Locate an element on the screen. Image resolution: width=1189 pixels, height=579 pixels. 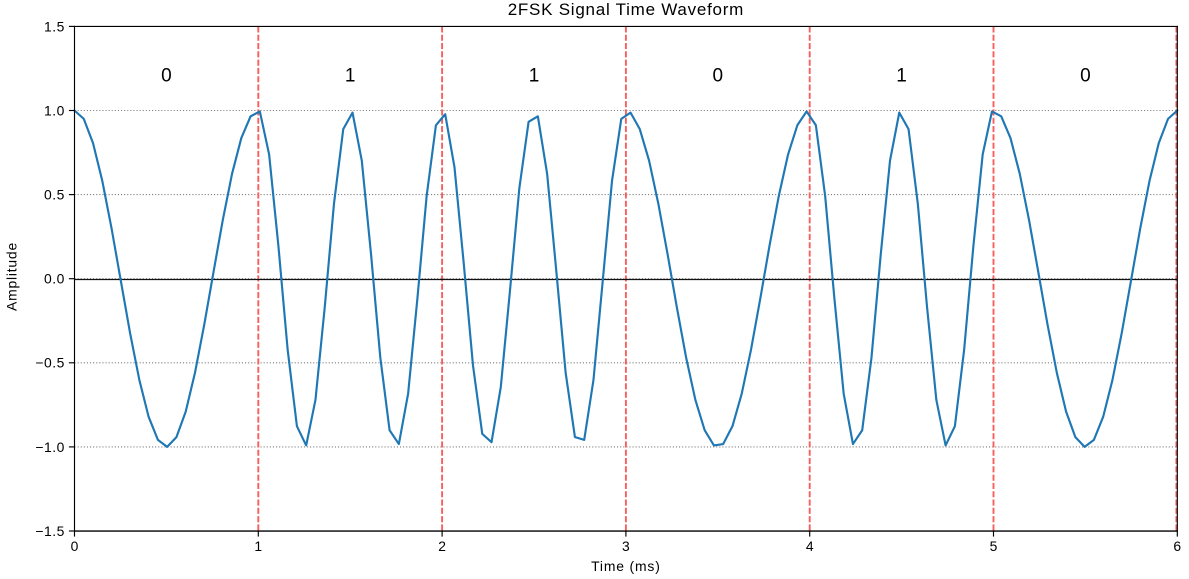
svg-text: 2FSK Signal Time Waveform is located at coordinates (626, 9).